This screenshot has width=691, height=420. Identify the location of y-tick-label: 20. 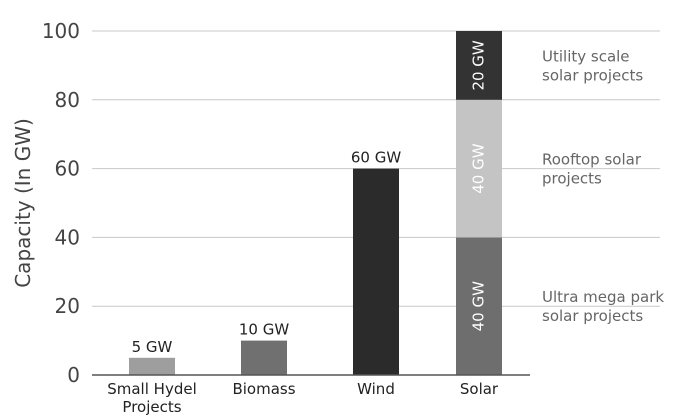
(67, 306).